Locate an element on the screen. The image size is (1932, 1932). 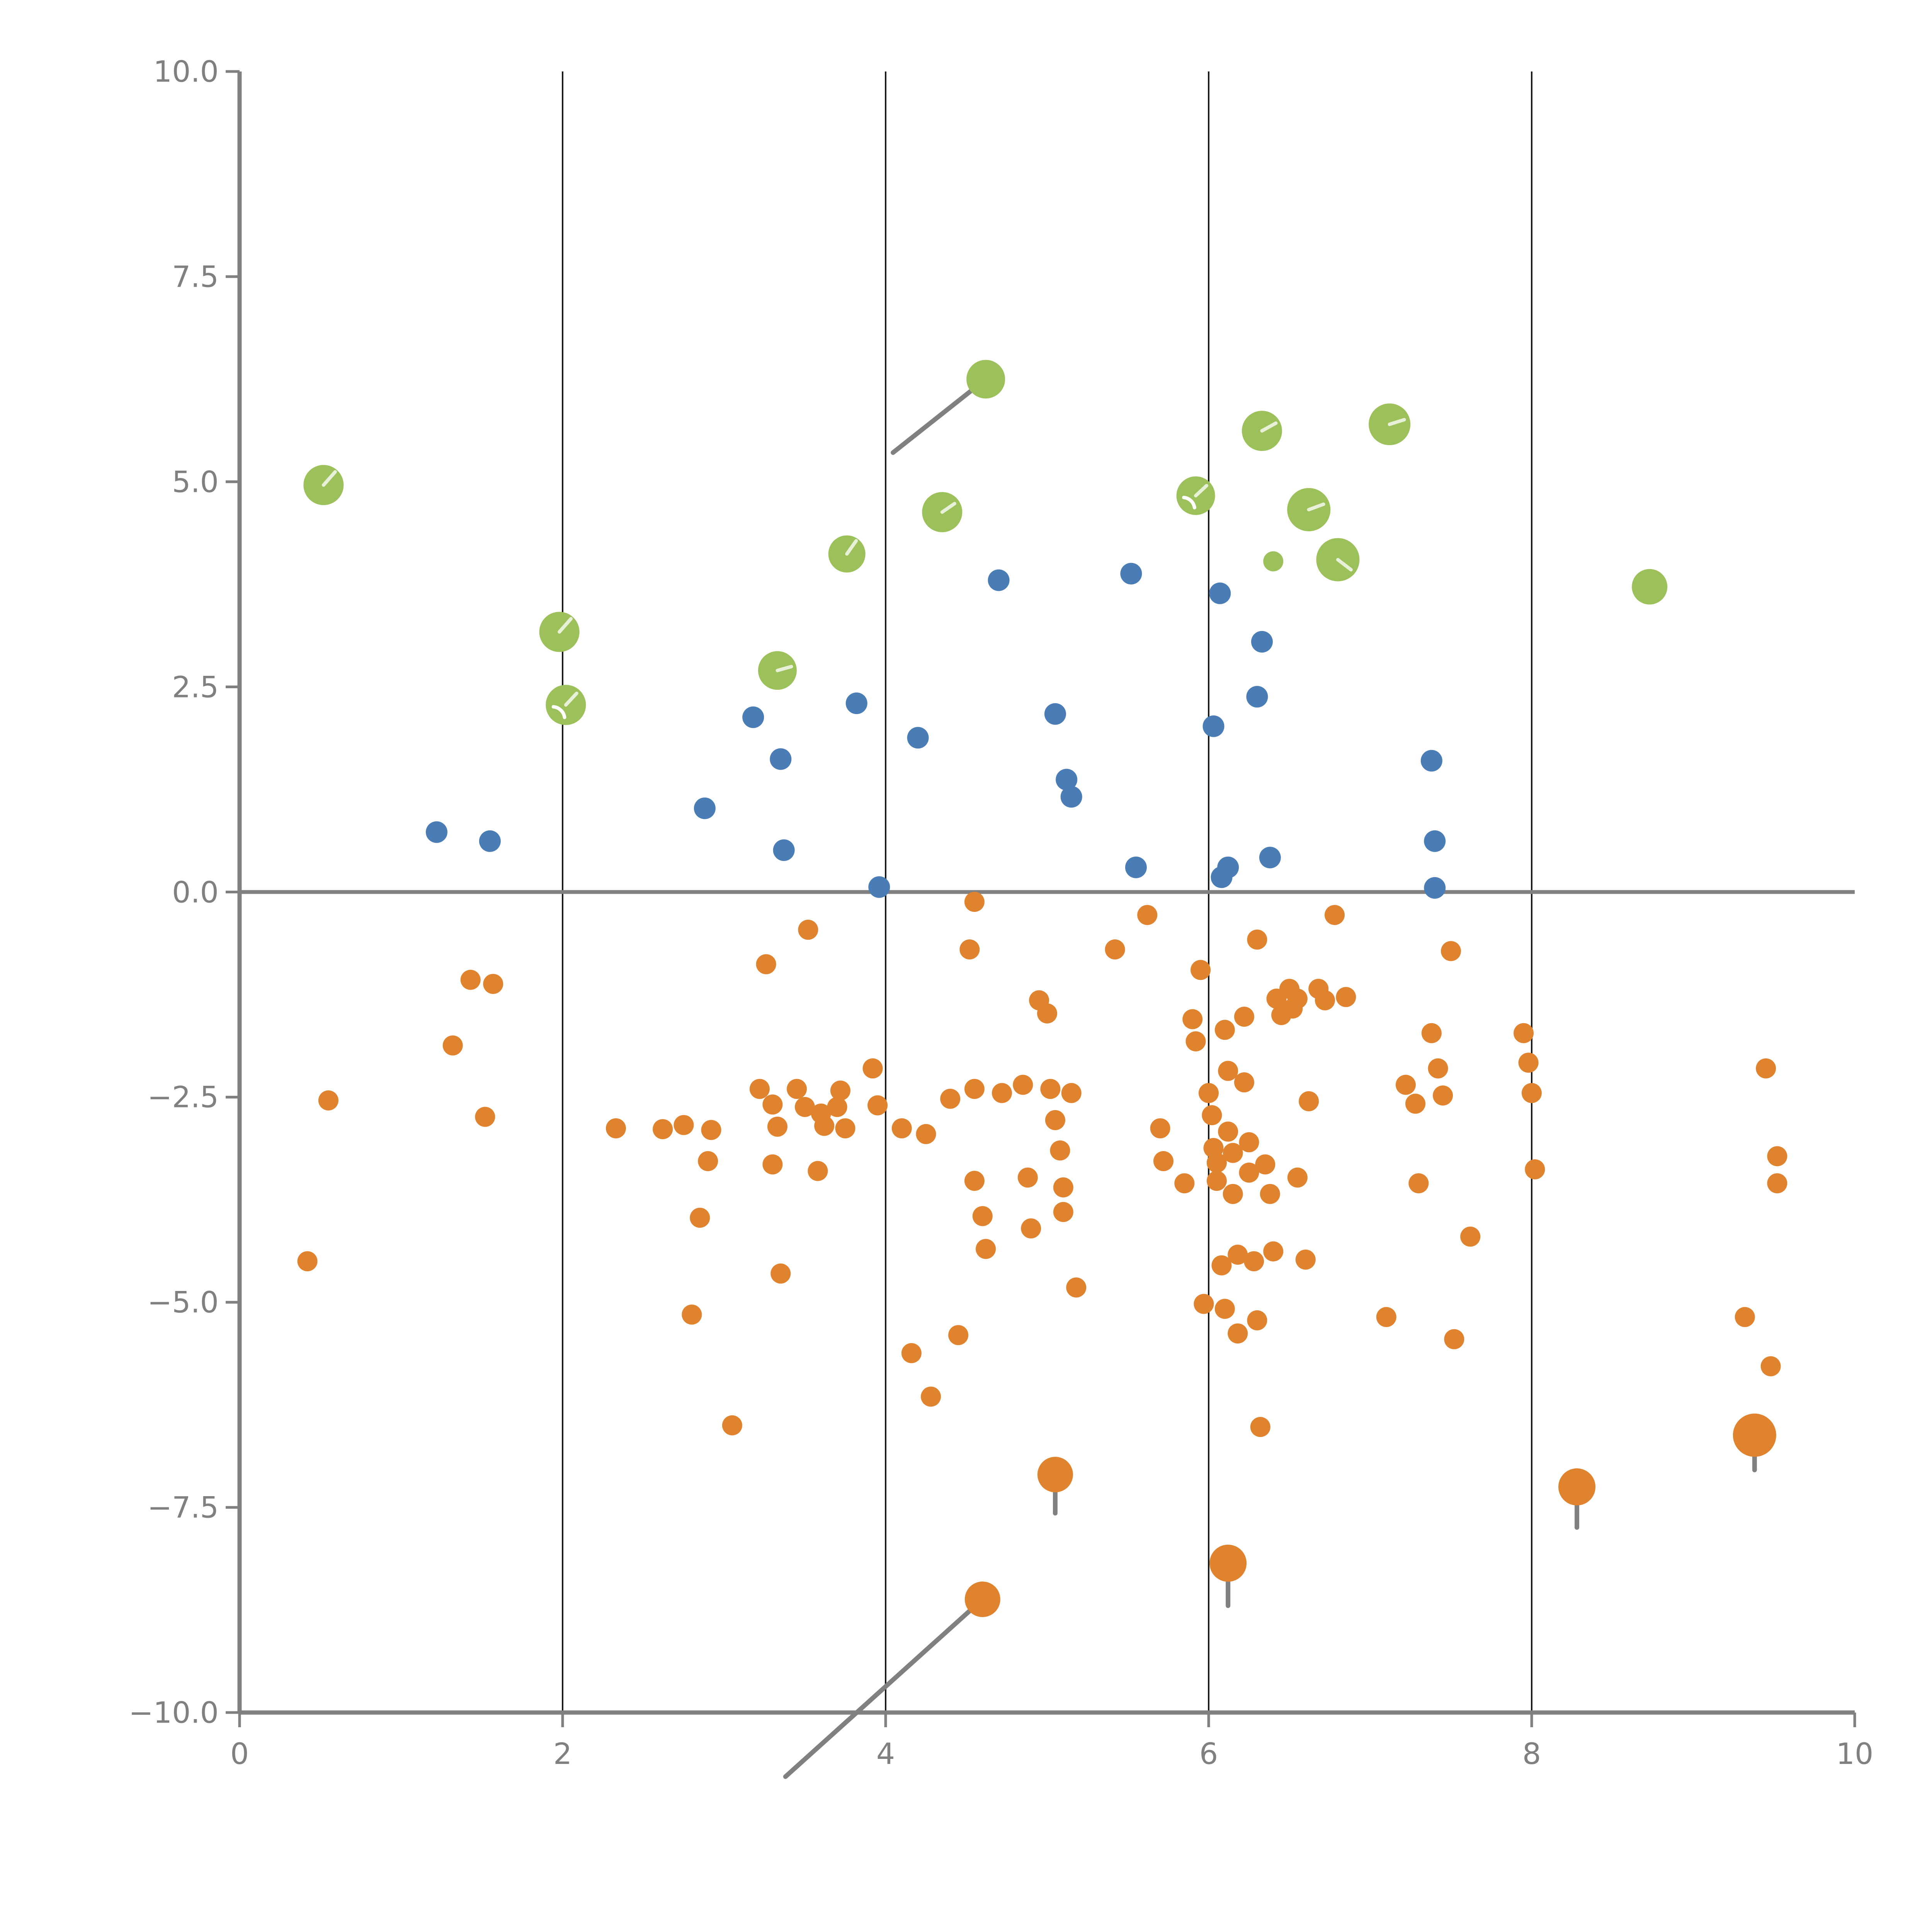
x-tick-label: 2 is located at coordinates (563, 1754).